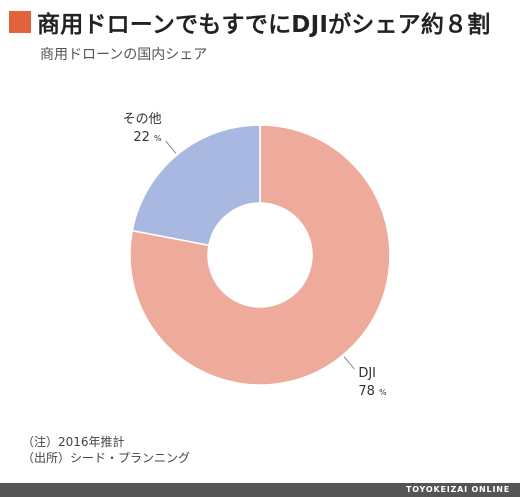 This screenshot has height=497, width=520. Describe the element at coordinates (264, 25) in the screenshot. I see `chart-title: 商用ドローンでもすでにDJIがシェア約８割` at that location.